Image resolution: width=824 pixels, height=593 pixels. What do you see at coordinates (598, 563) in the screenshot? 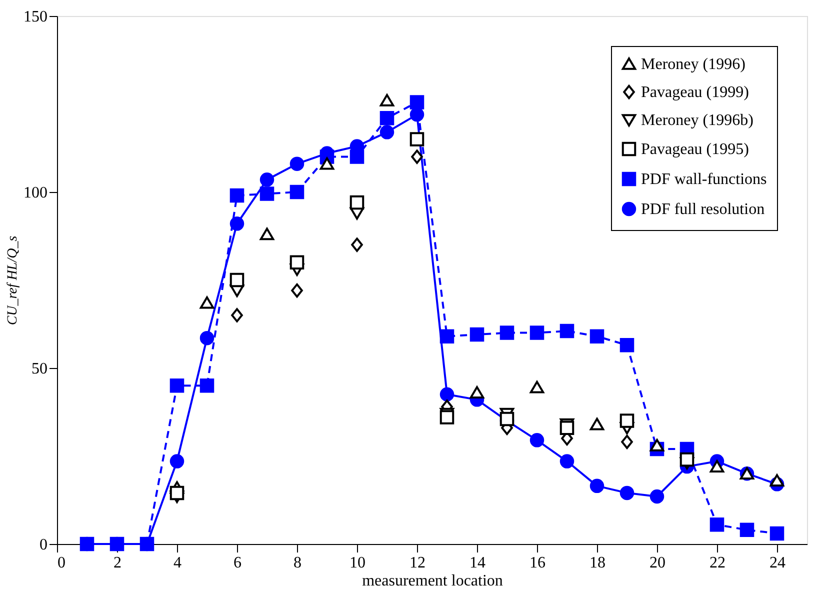
I see `x-tick-label: 18` at bounding box center [598, 563].